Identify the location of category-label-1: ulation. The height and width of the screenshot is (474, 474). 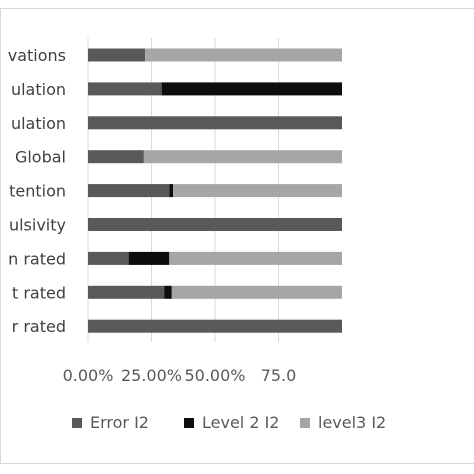
(38, 89).